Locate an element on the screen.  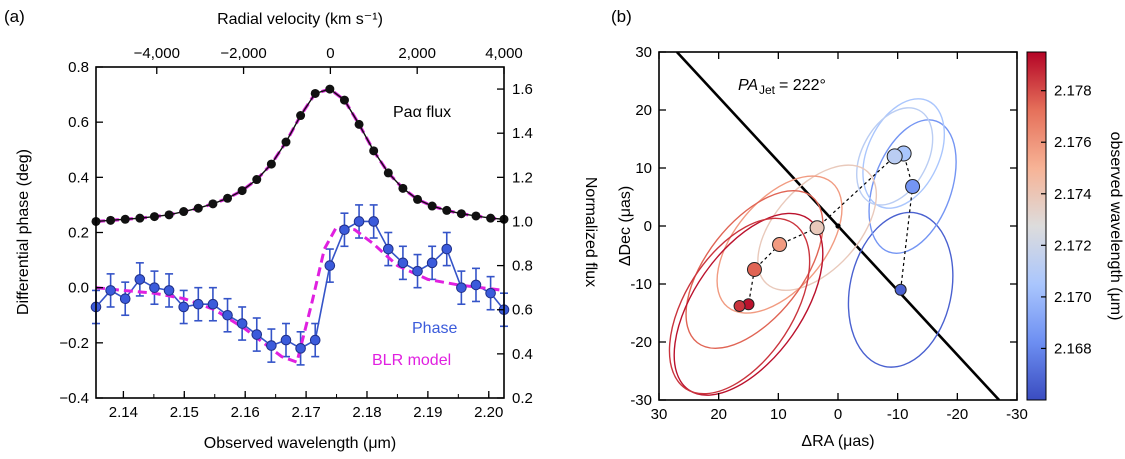
y-tick-label: 0.6 is located at coordinates (78, 122).